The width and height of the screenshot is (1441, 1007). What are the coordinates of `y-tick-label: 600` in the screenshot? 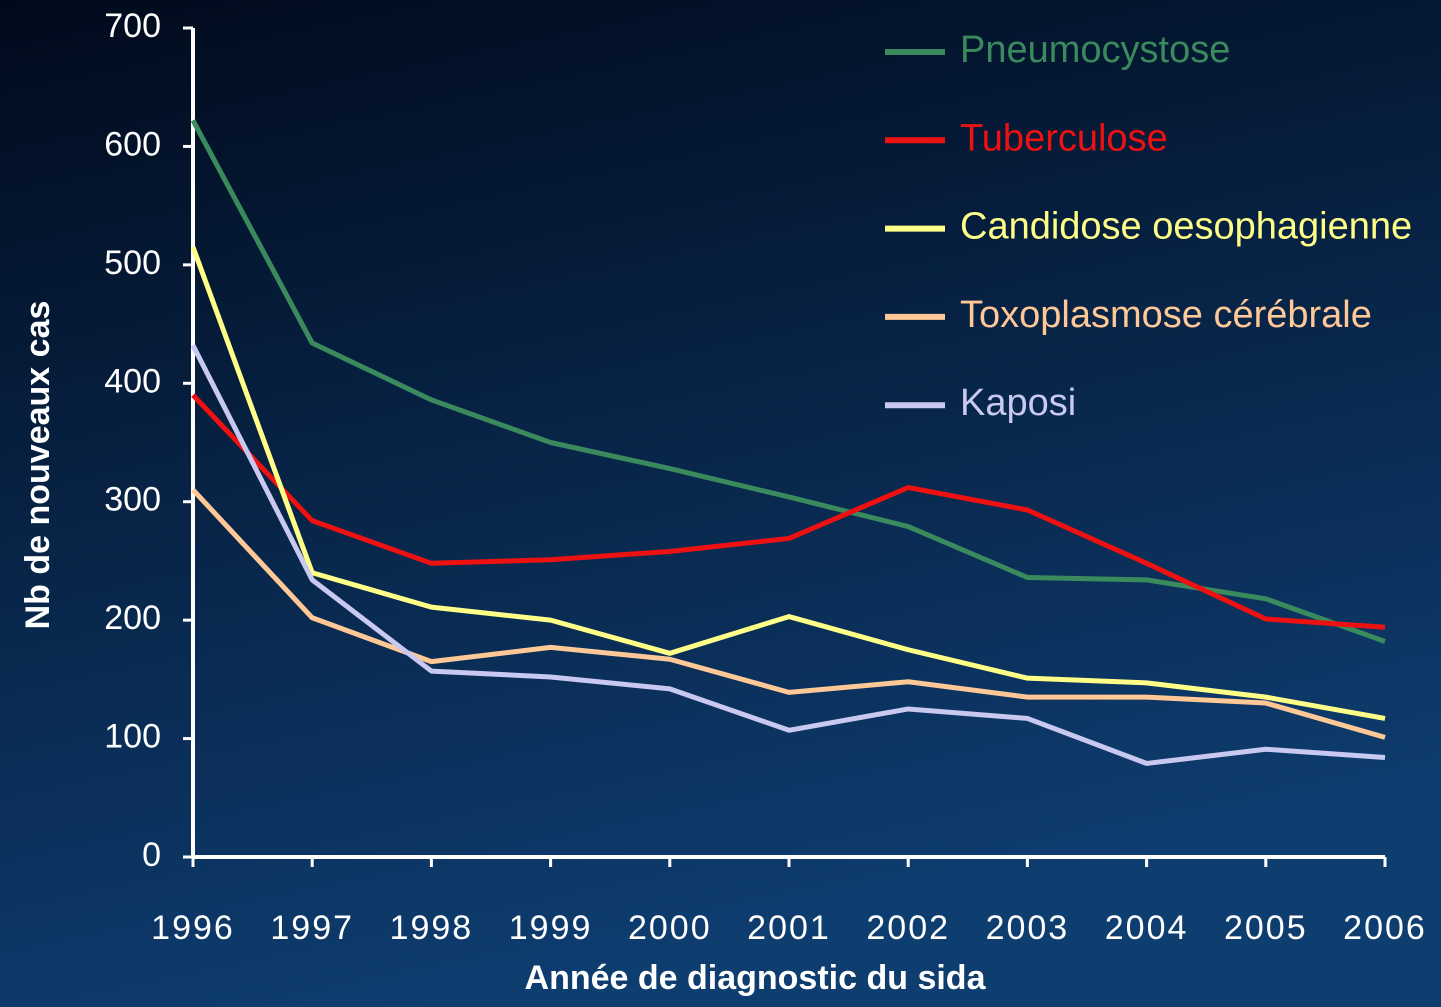 It's located at (132, 144).